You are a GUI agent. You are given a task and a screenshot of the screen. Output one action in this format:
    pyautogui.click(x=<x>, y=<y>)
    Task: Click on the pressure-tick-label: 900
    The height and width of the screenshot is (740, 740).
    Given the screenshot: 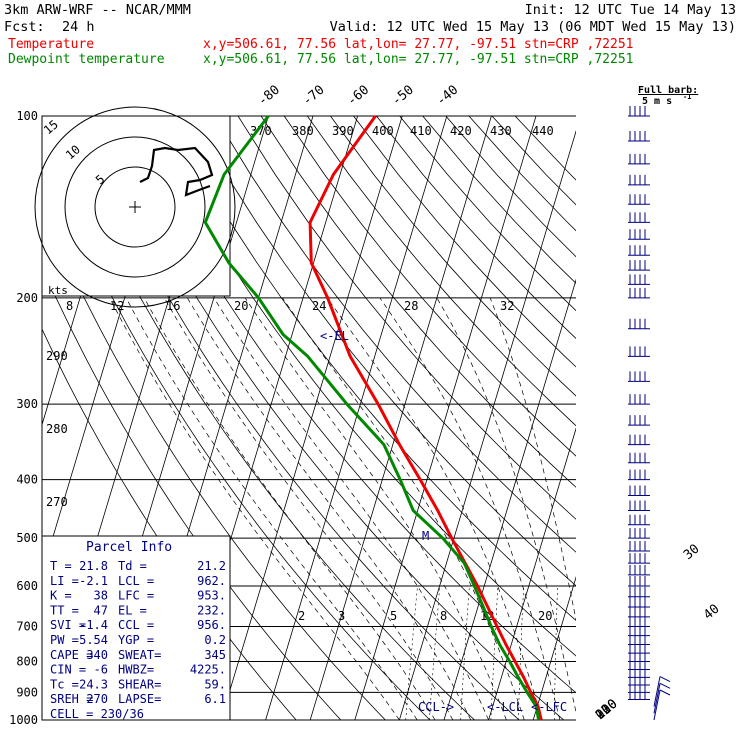 What is the action you would take?
    pyautogui.click(x=27, y=692)
    